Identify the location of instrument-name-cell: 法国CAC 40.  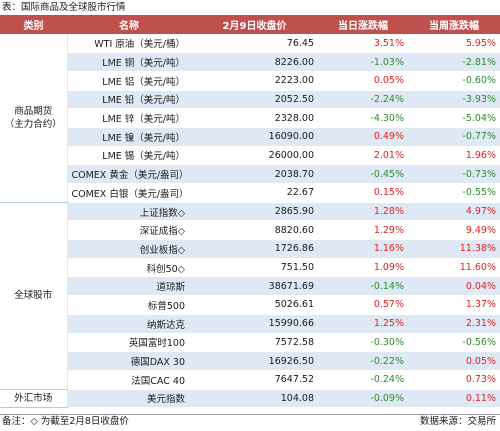
(129, 380).